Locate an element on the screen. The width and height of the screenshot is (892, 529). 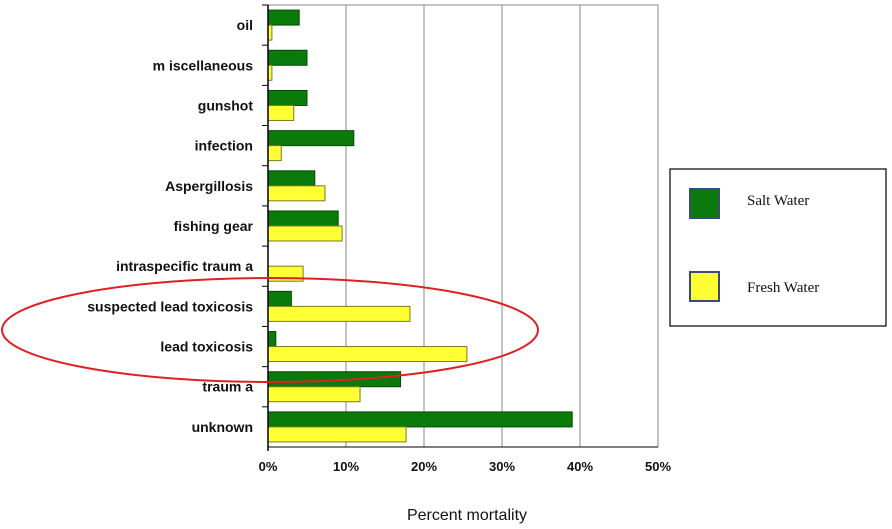
legend-swatch-salt-water is located at coordinates (704, 203).